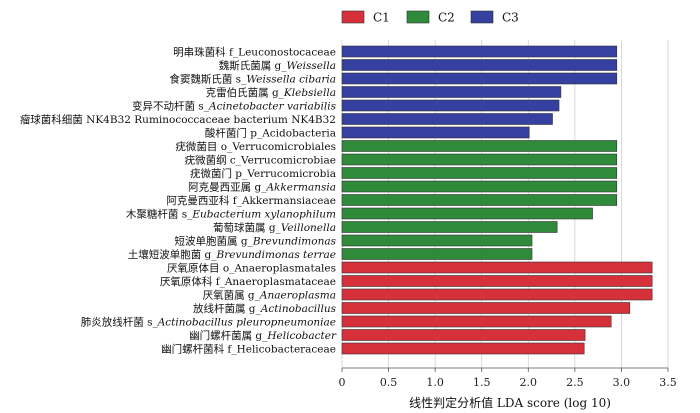 This screenshot has width=700, height=413. Describe the element at coordinates (251, 200) in the screenshot. I see `bar-label-11: 阿克曼西亚科 f_Akkermansiaceae` at that location.